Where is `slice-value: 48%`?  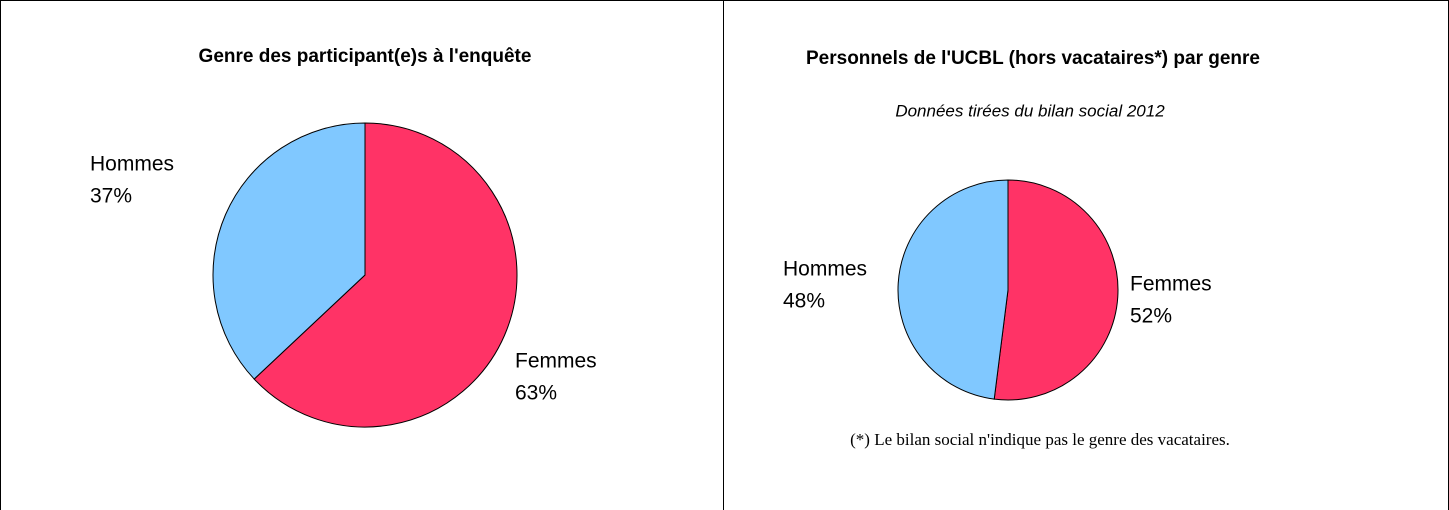
slice-value: 48% is located at coordinates (804, 301).